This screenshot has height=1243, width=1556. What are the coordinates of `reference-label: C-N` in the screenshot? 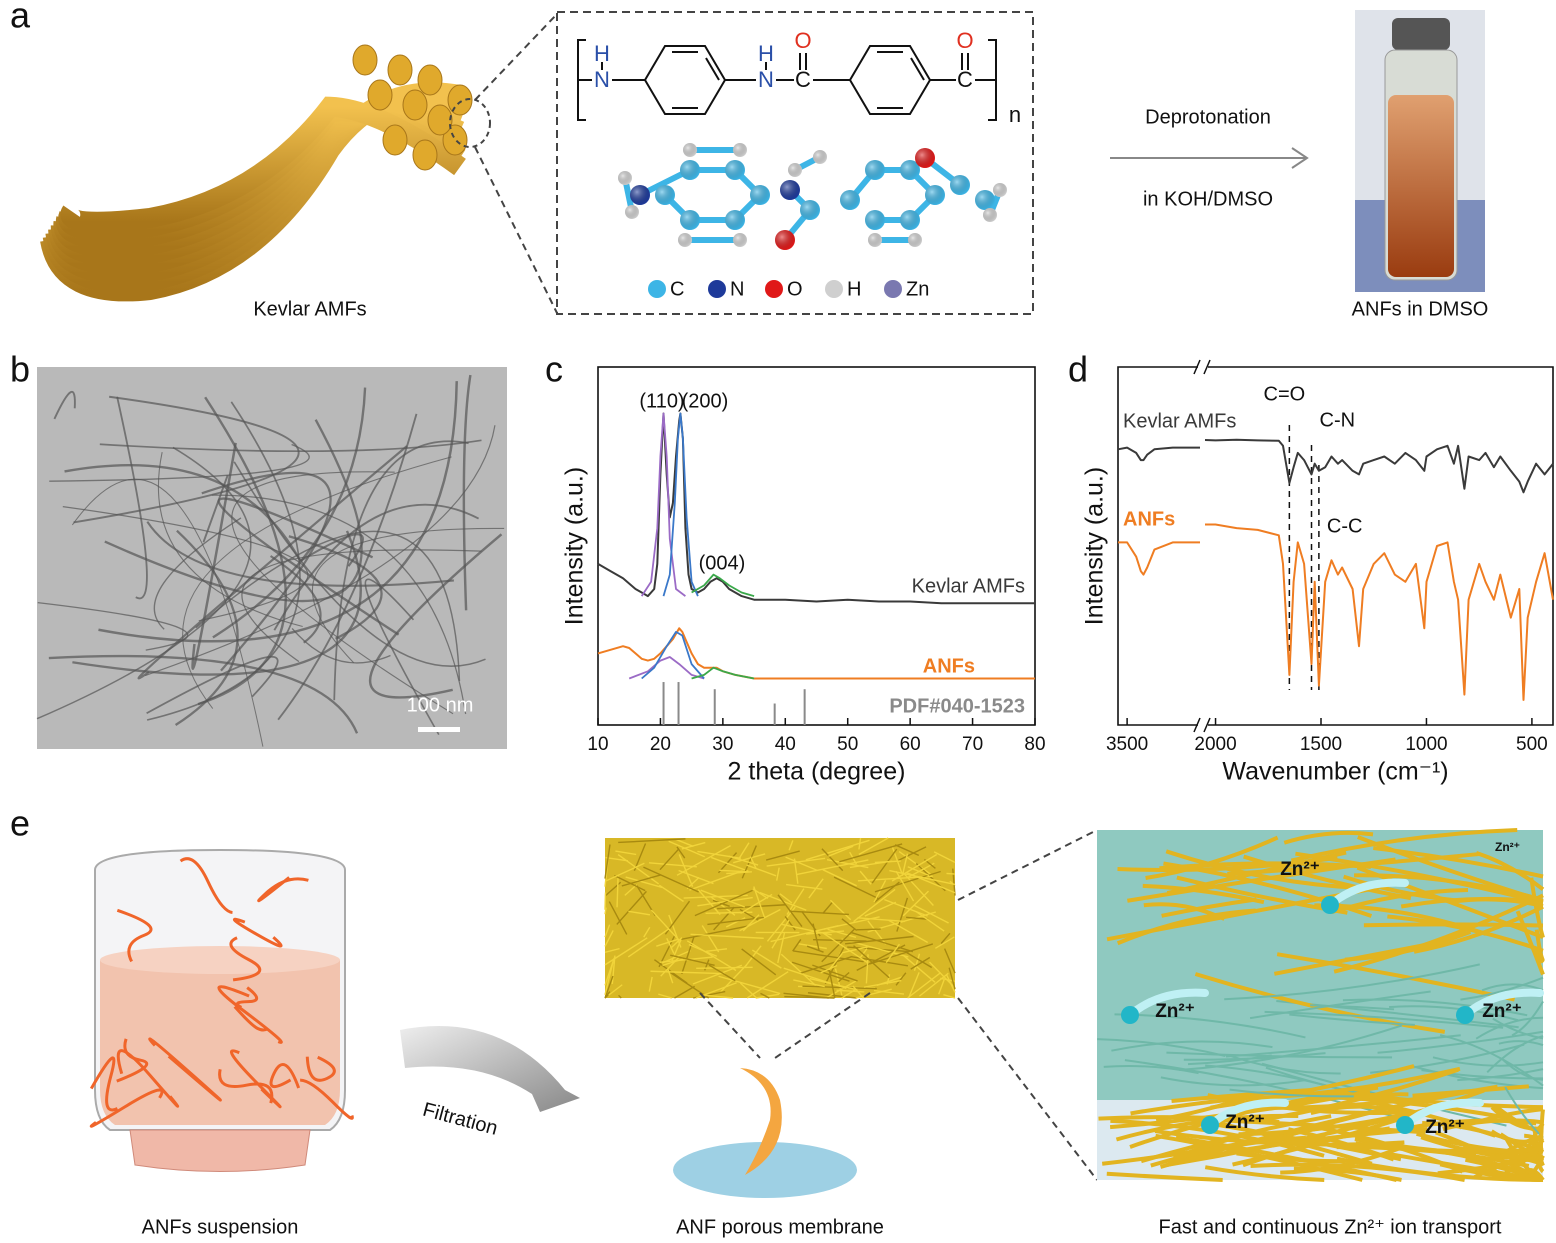 It's located at (1338, 420).